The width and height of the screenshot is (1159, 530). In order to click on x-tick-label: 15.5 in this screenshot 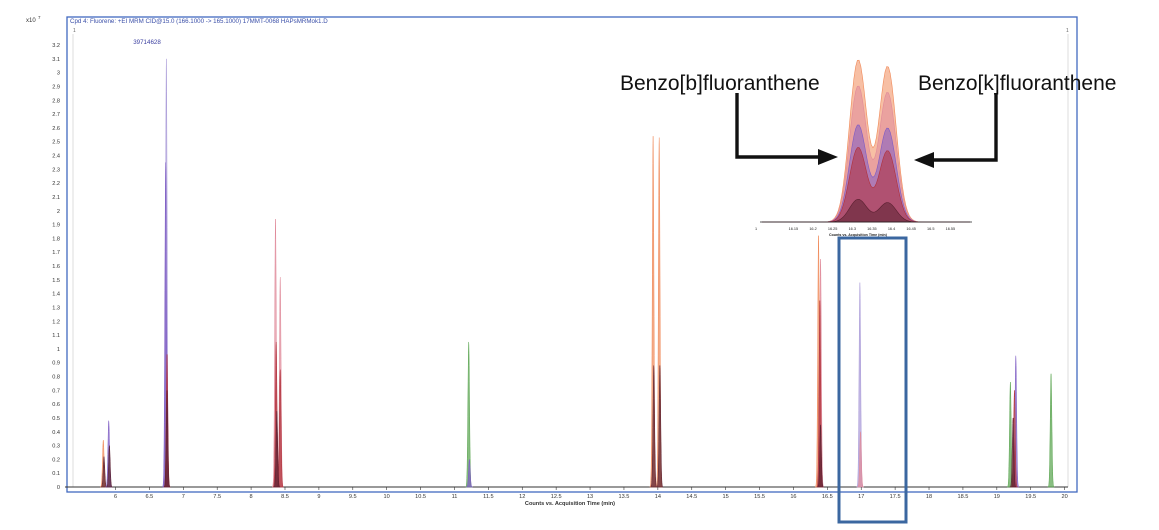, I will do `click(759, 497)`.